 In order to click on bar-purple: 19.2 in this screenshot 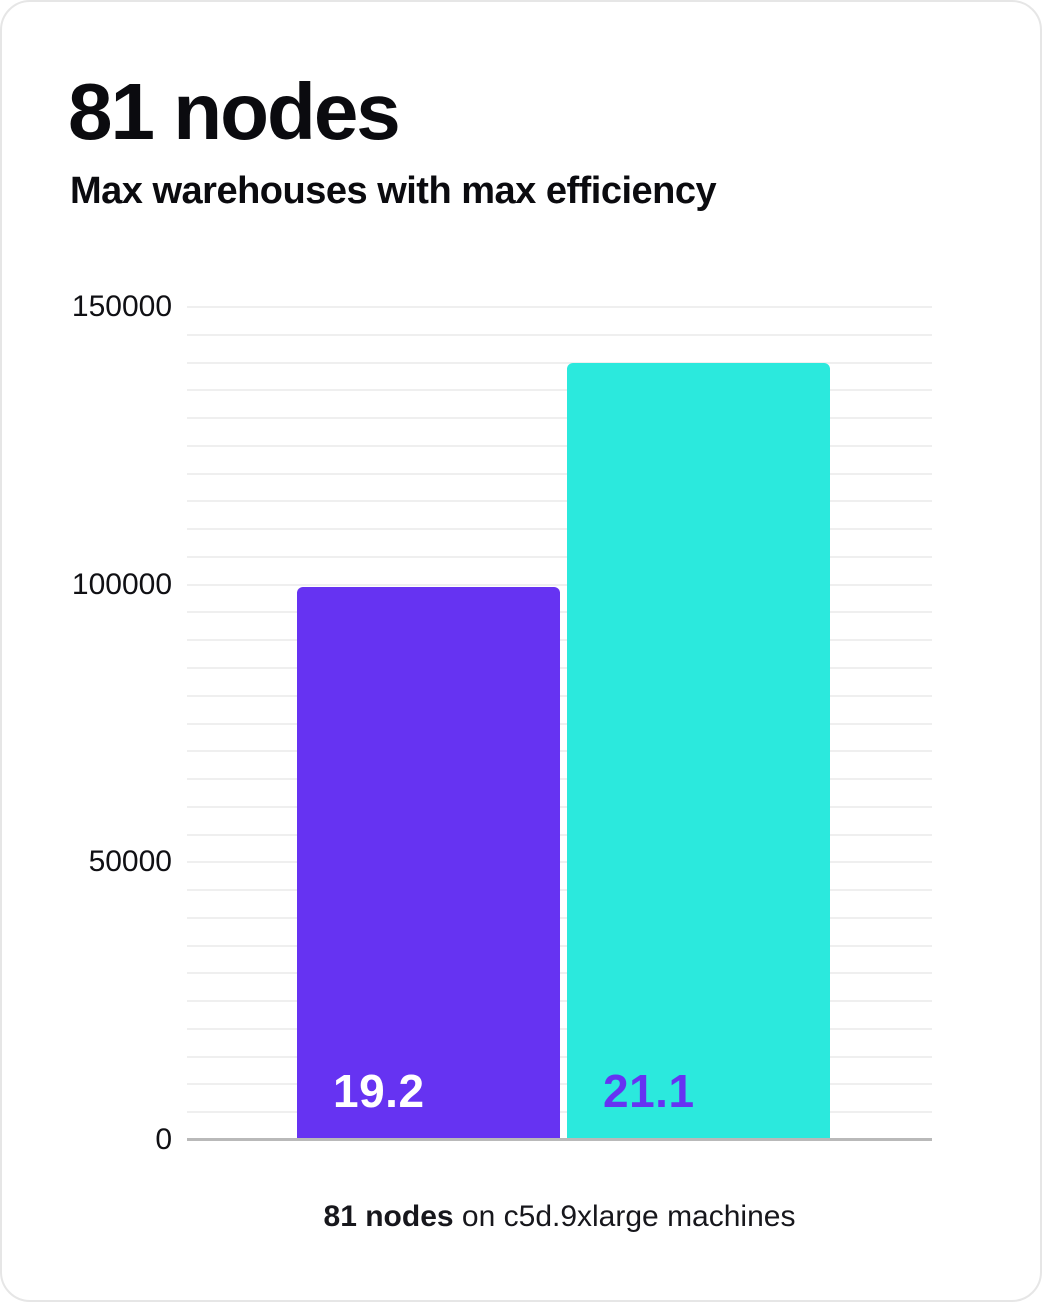, I will do `click(428, 863)`.